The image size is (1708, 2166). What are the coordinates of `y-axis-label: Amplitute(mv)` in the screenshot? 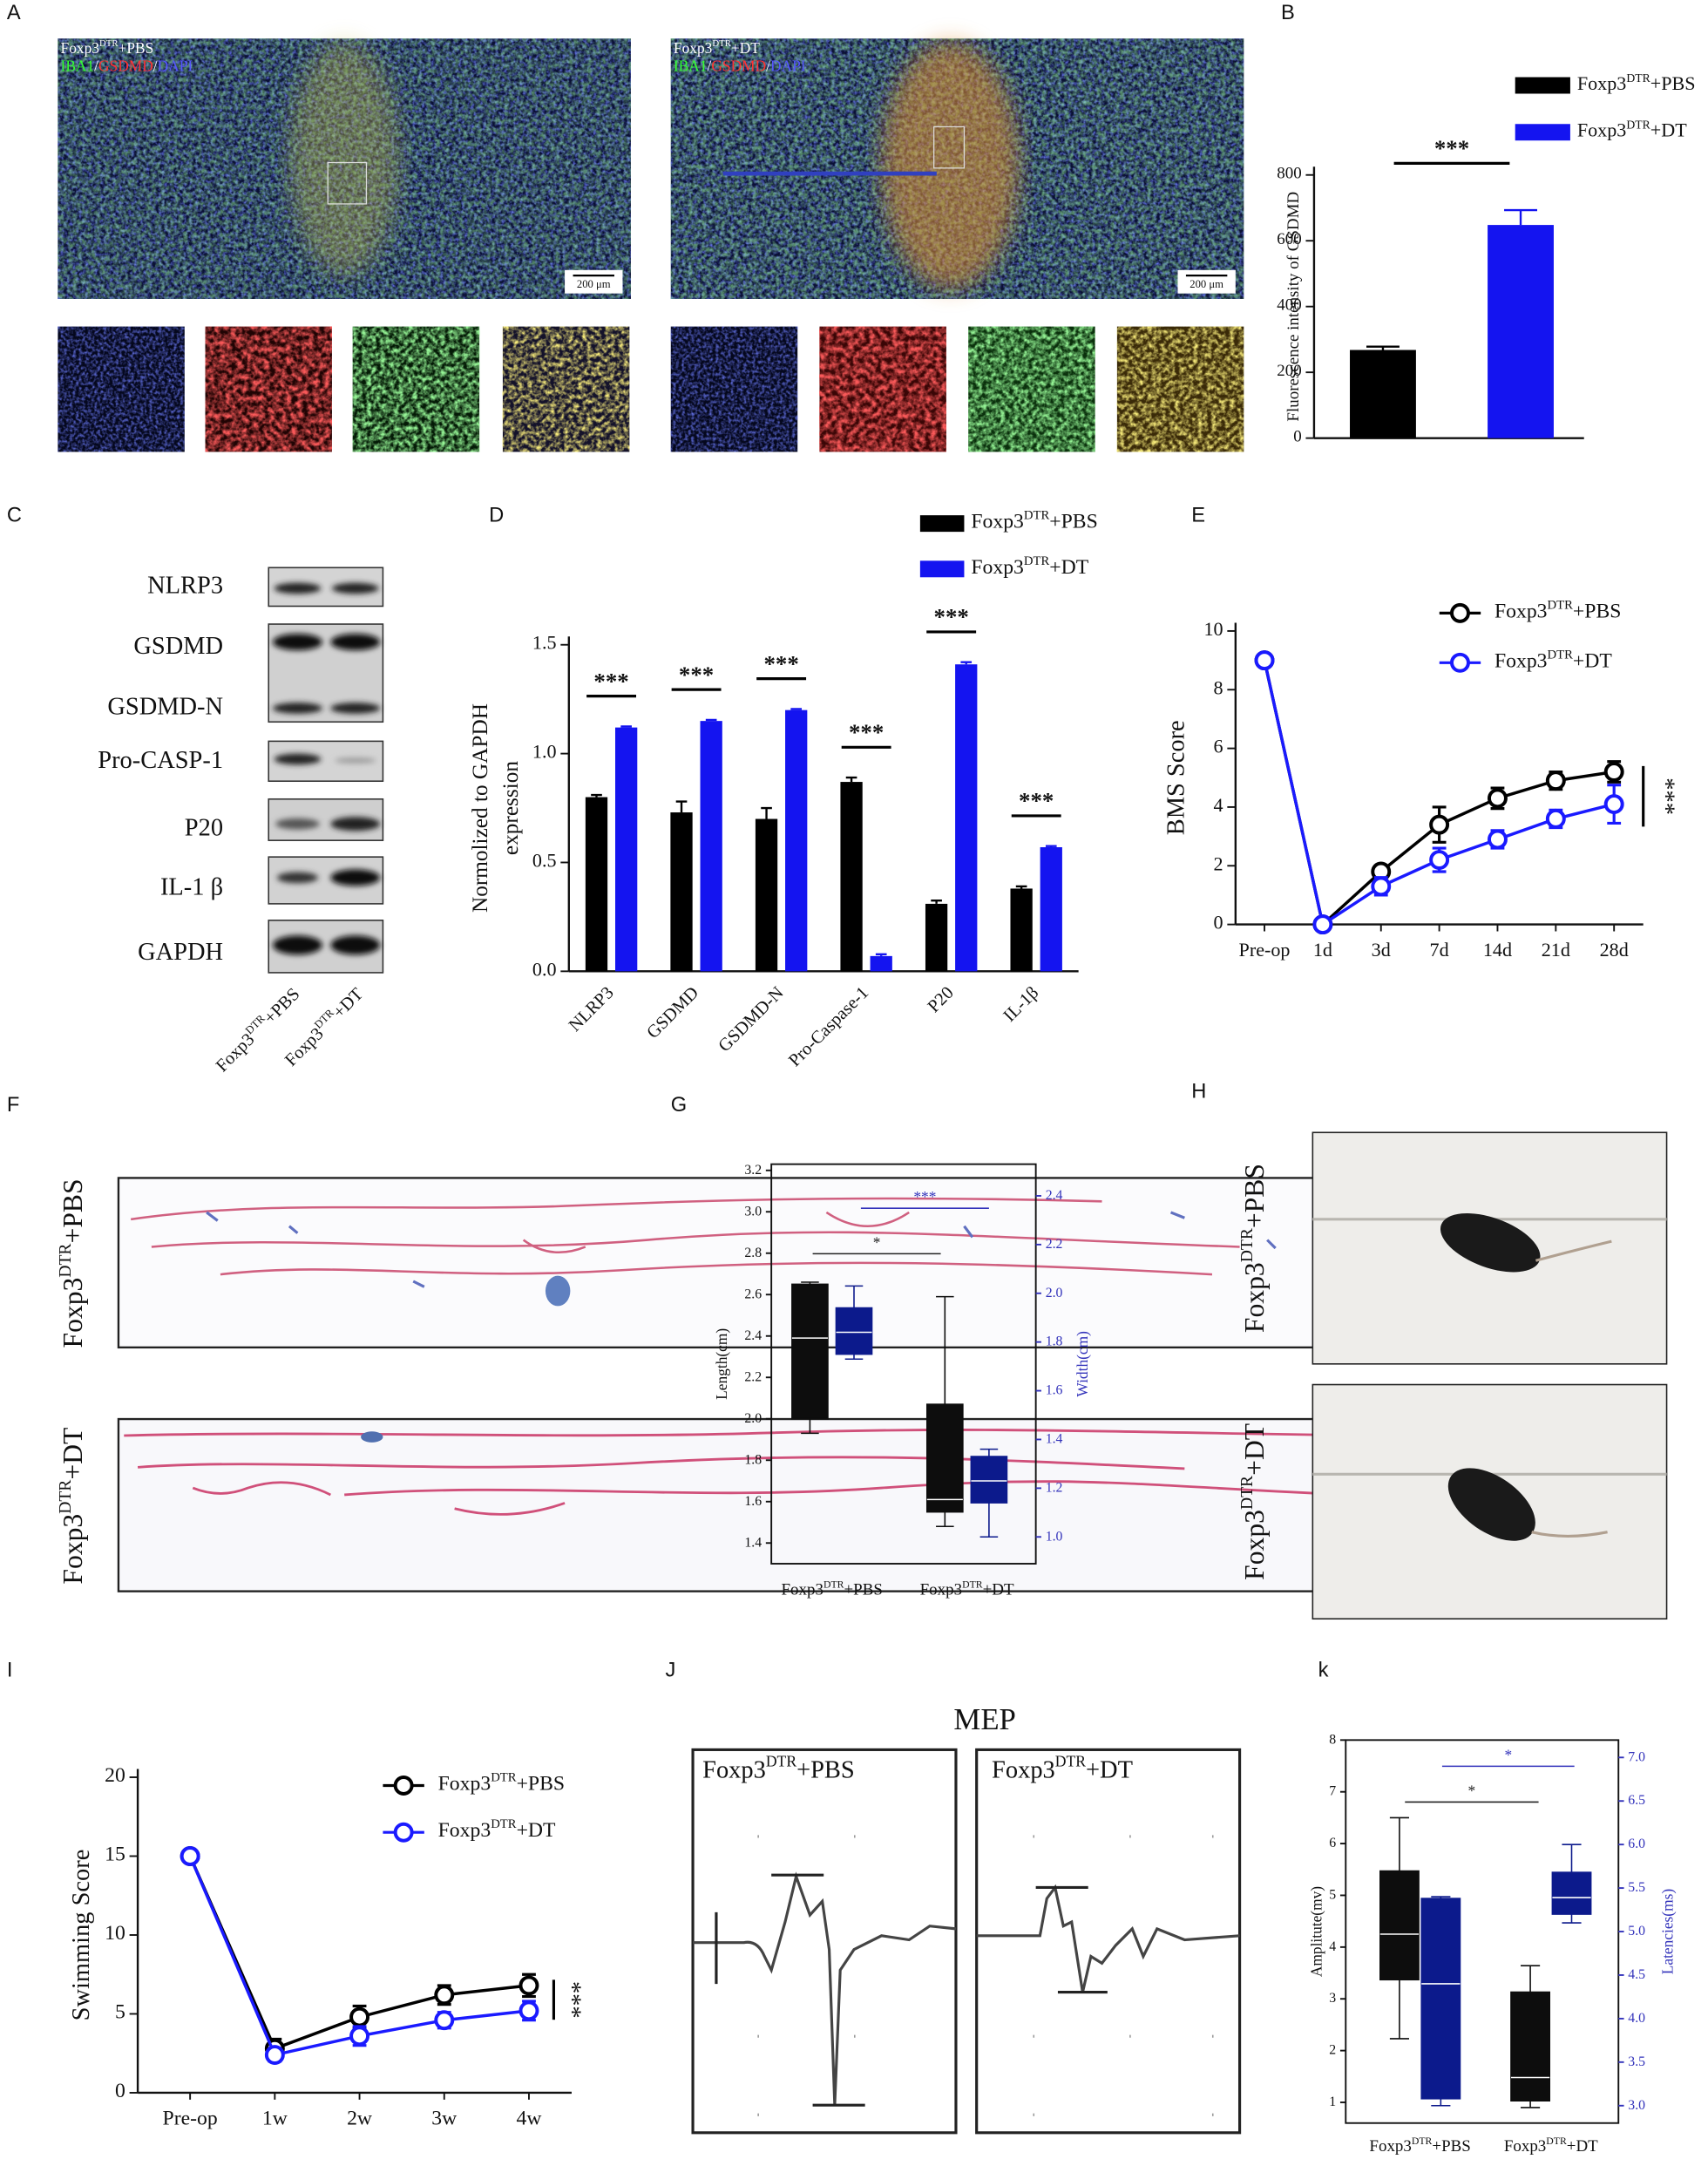 It's located at (1317, 1931).